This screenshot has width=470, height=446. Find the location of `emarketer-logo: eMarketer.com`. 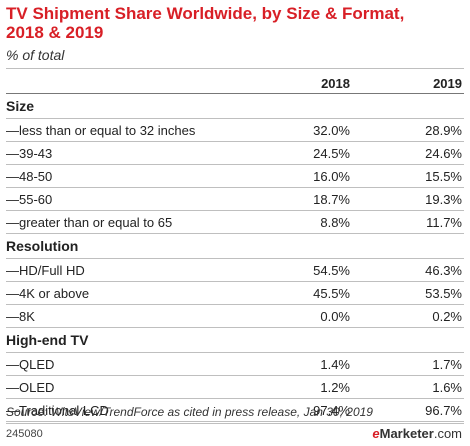

emarketer-logo: eMarketer.com is located at coordinates (417, 433).